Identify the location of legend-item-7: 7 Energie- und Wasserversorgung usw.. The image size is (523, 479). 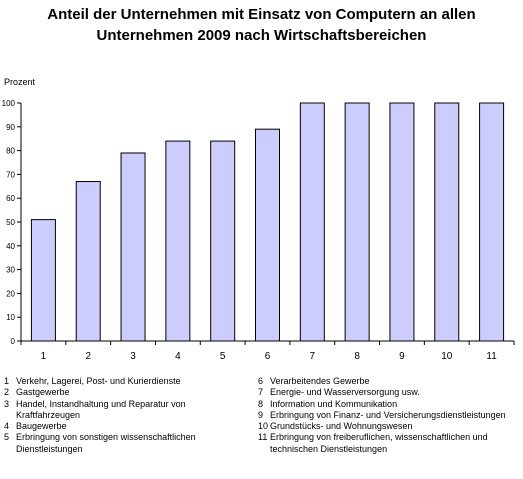
(389, 392).